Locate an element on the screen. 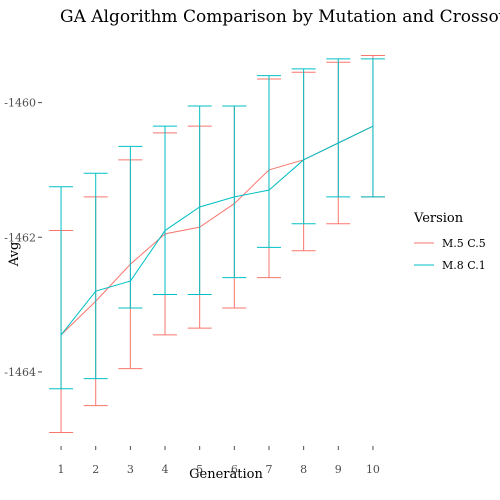 This screenshot has width=500, height=500. x-tick-label: 7 is located at coordinates (268, 469).